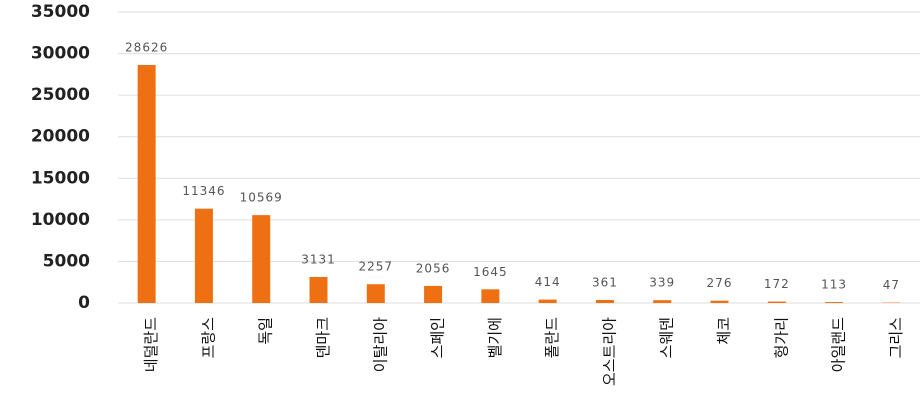  I want to click on value-label: 172, so click(777, 284).